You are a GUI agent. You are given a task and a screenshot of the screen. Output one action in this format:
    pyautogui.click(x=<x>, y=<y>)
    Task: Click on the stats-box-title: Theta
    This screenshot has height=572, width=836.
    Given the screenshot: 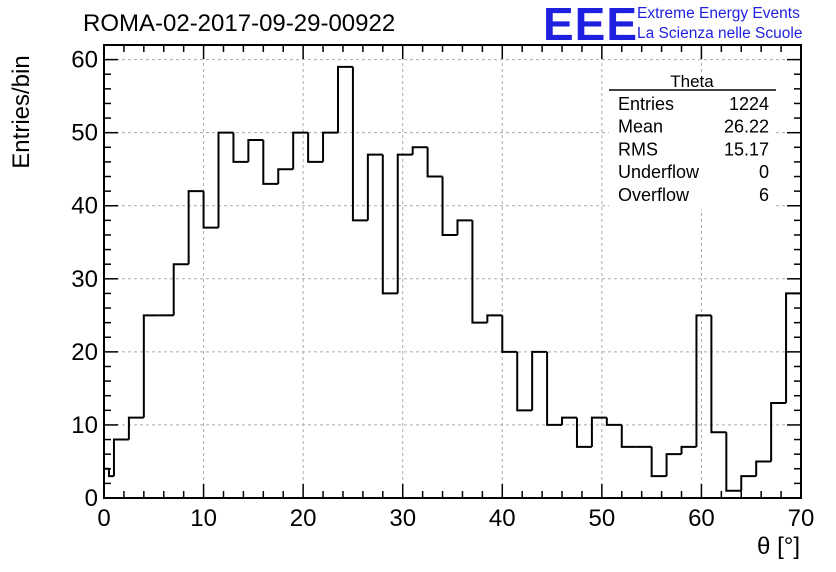 What is the action you would take?
    pyautogui.click(x=692, y=81)
    